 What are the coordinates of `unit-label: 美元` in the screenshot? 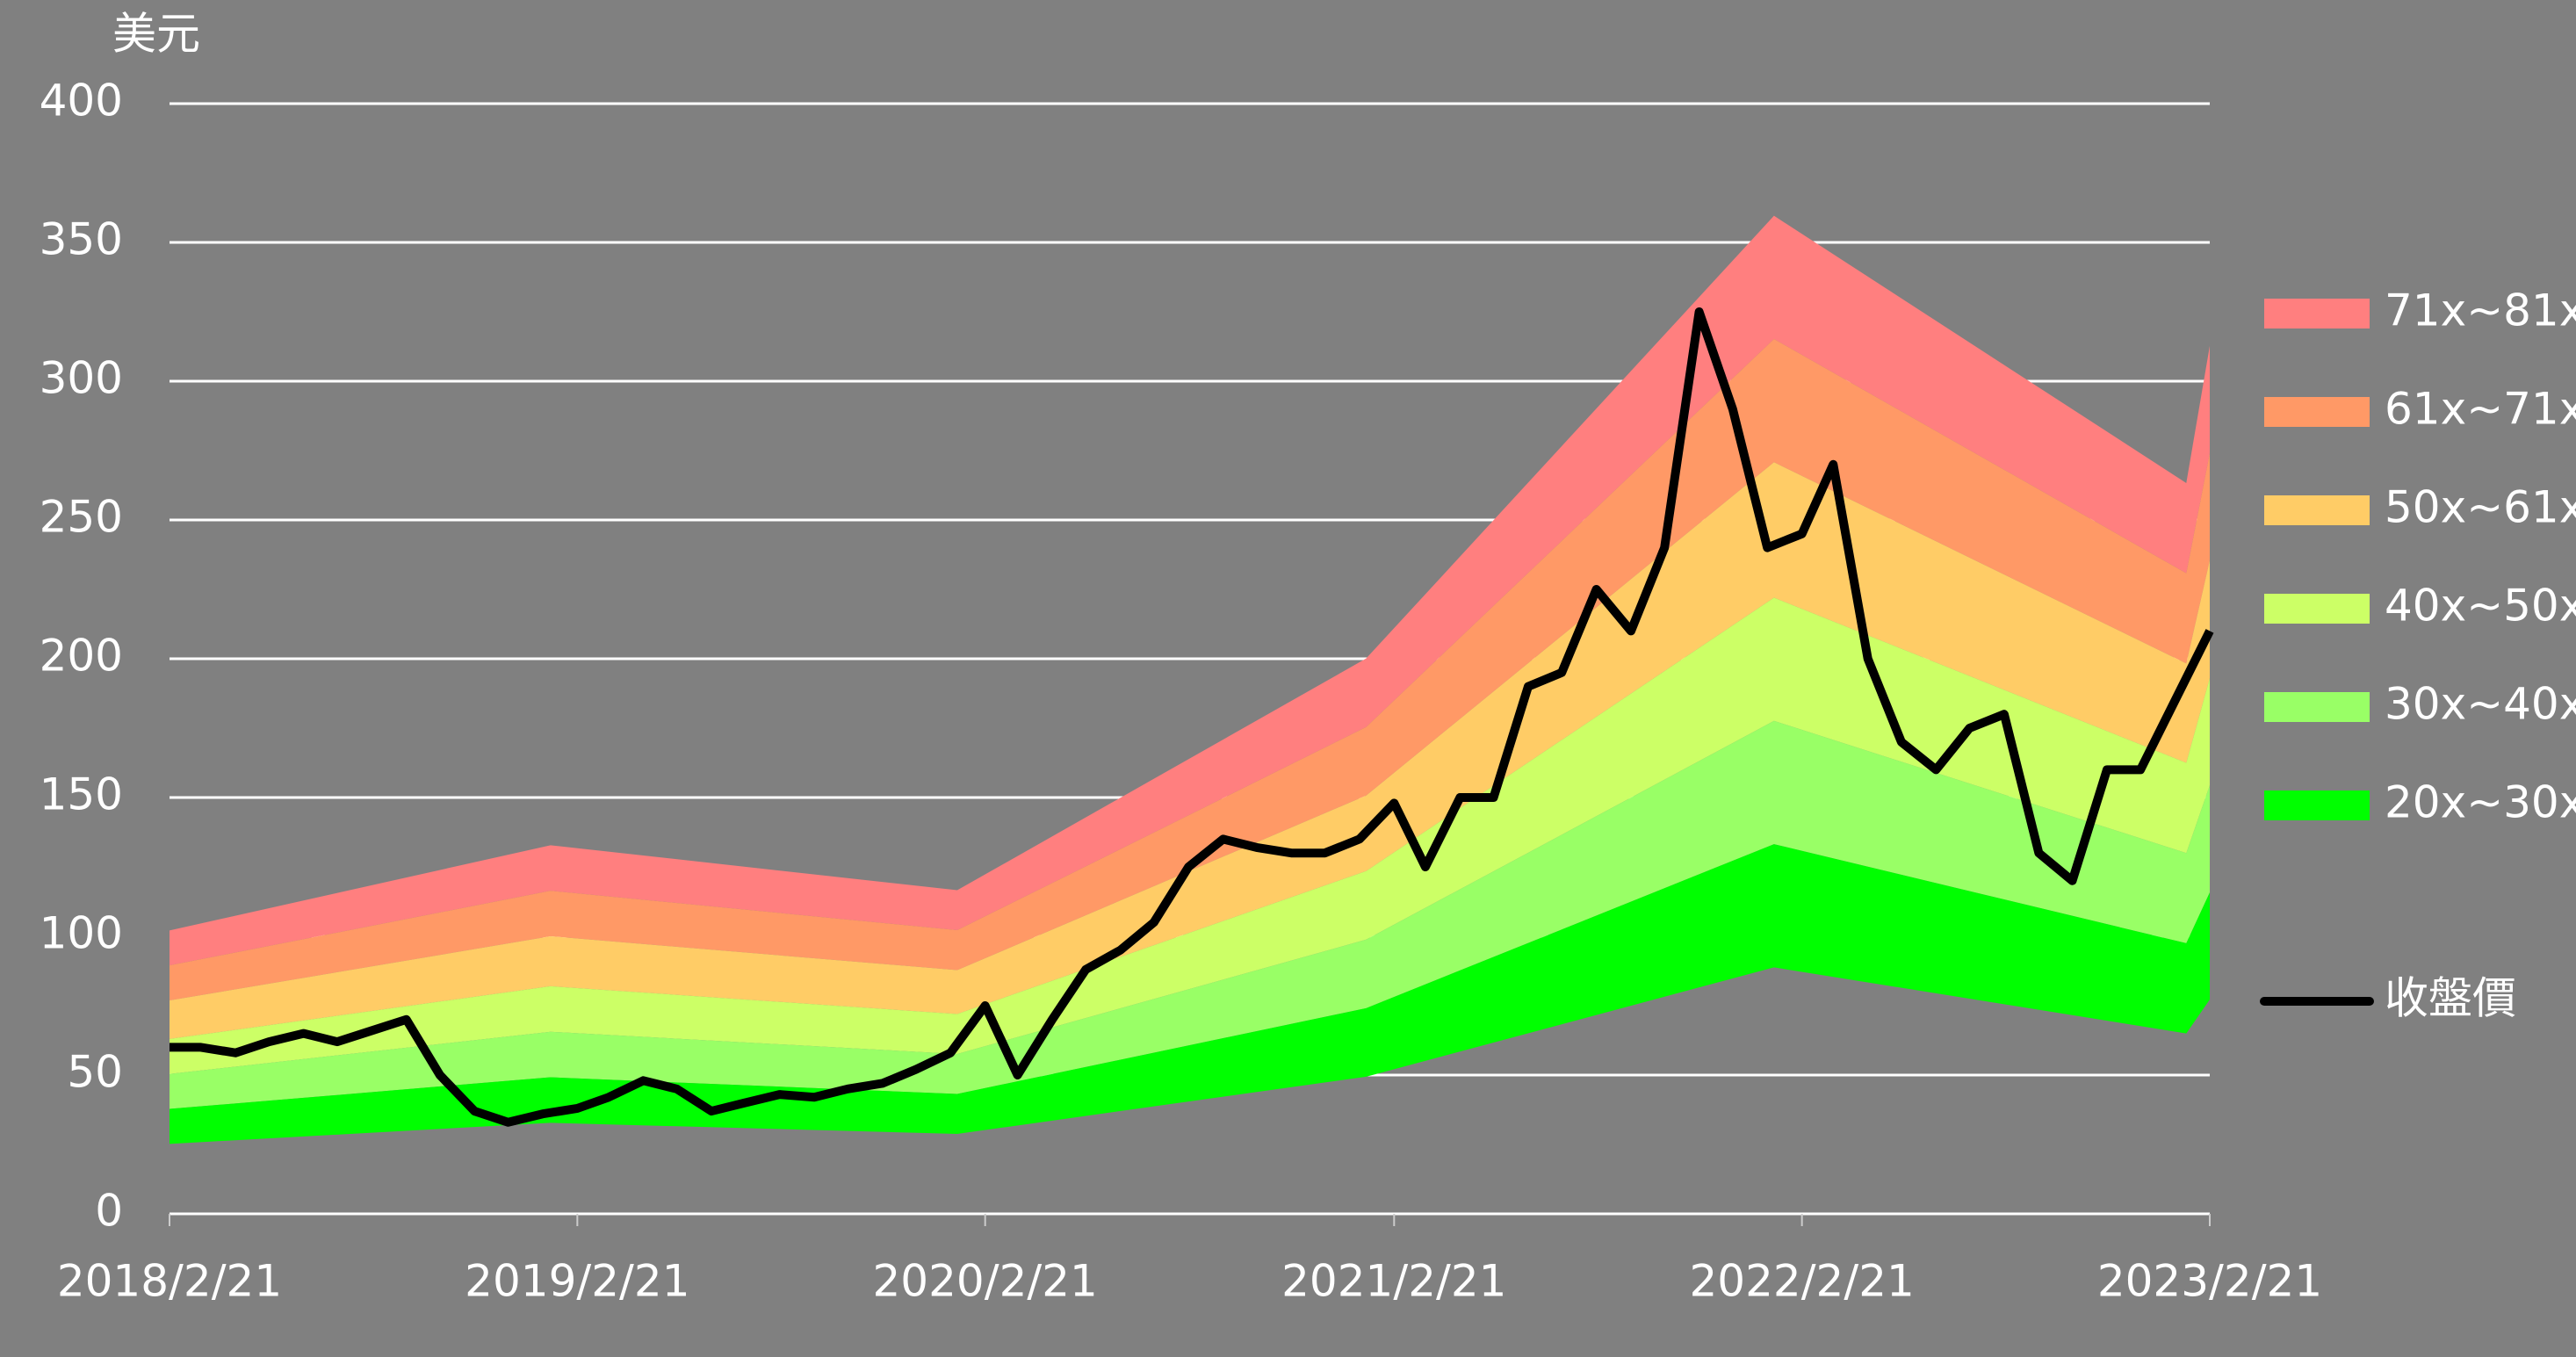 It's located at (156, 34).